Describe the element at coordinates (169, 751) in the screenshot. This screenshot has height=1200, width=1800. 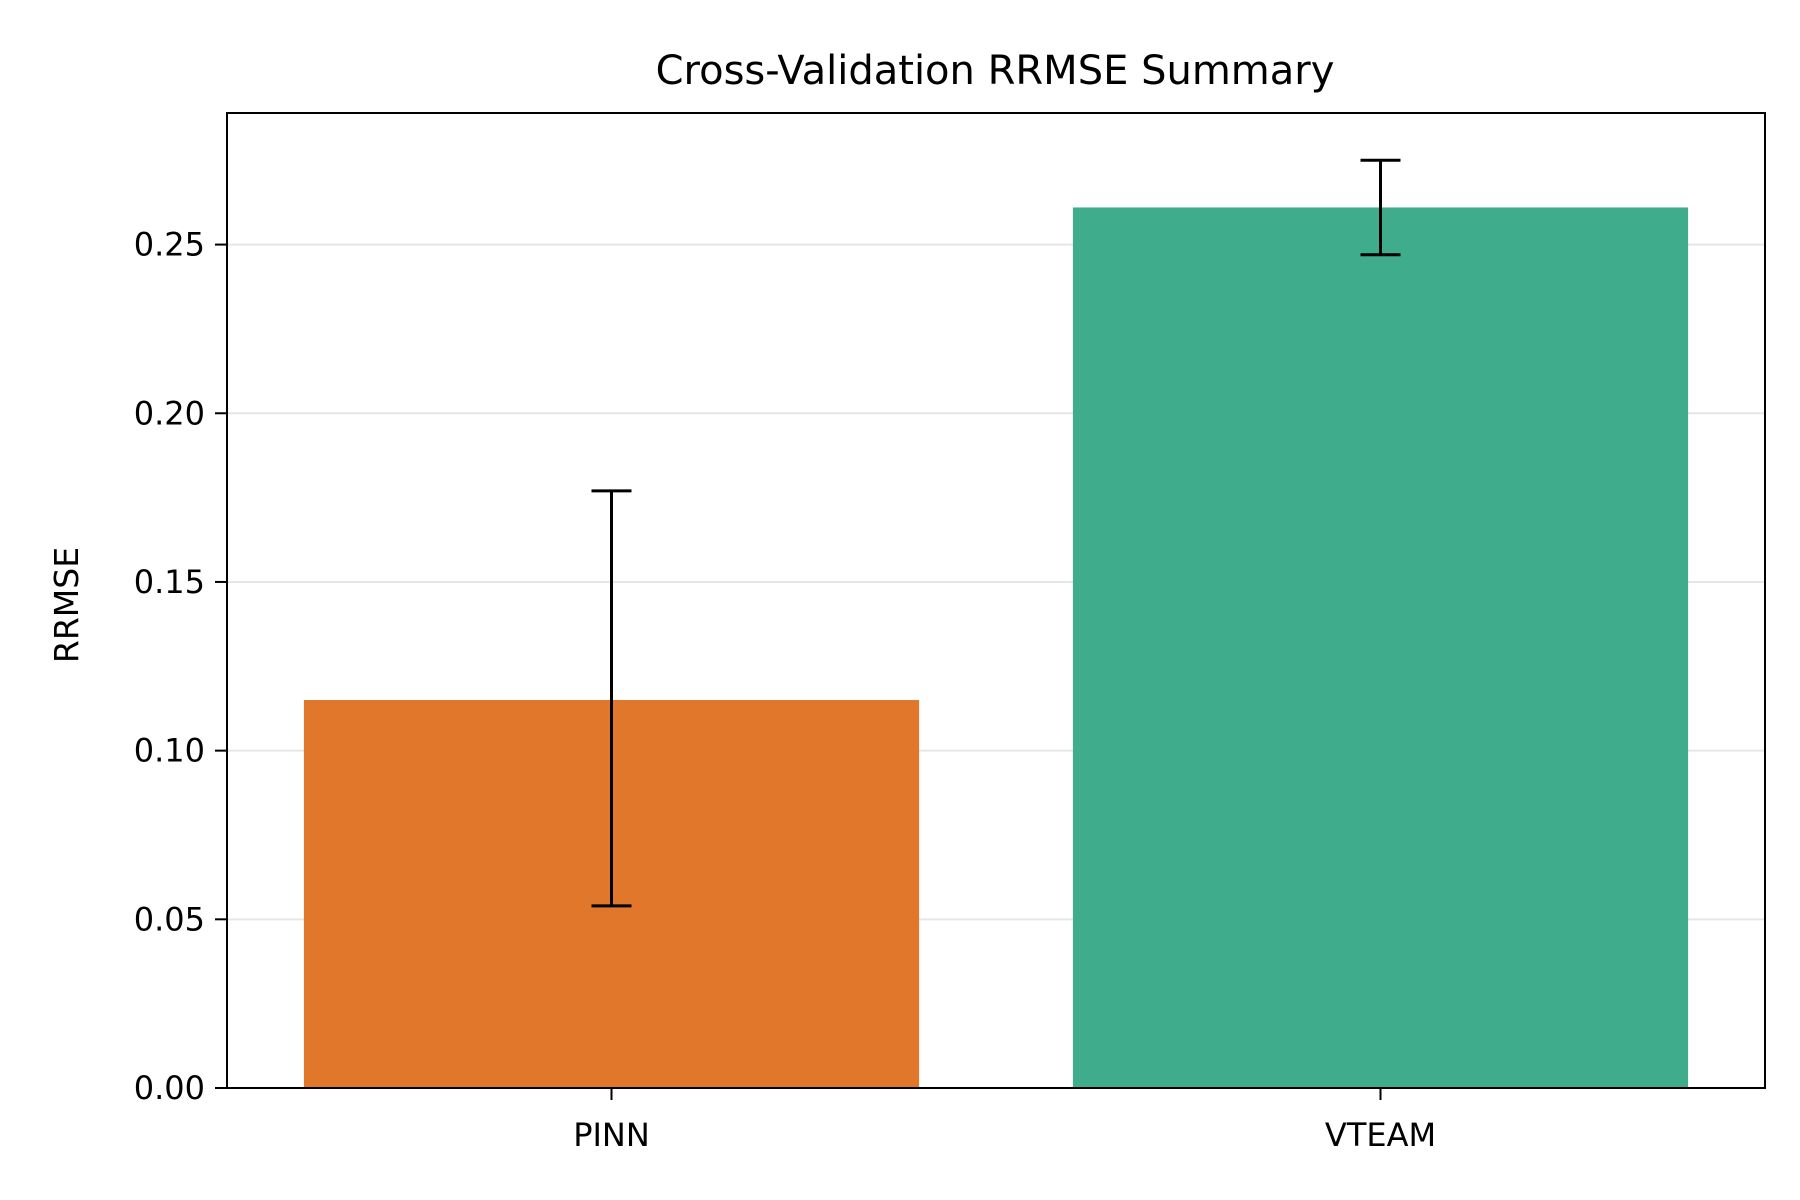
I see `y-tick-label: 0.10` at that location.